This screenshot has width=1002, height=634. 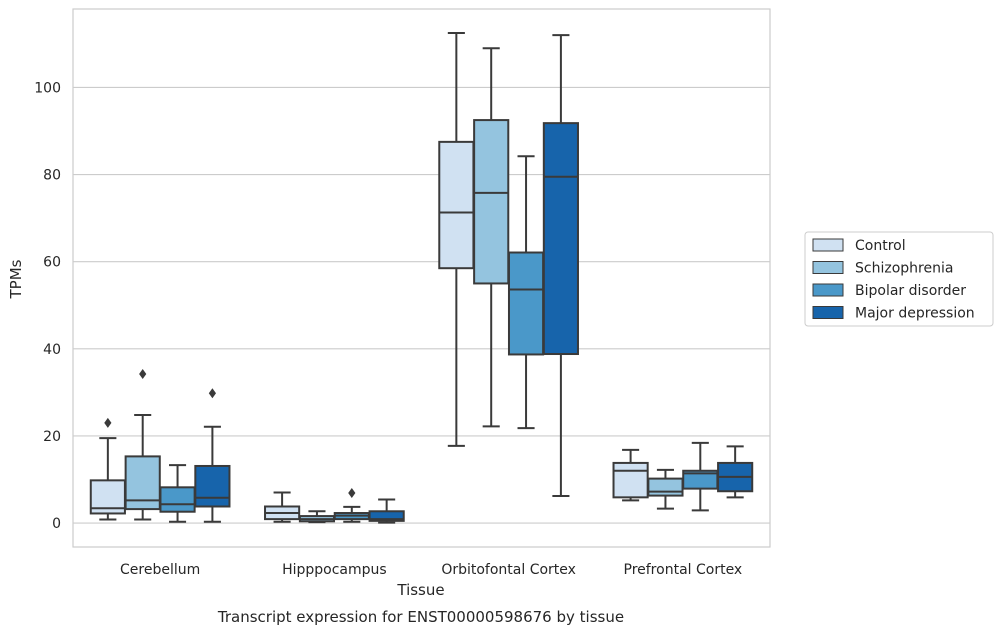 I want to click on y-tick-label: 100, so click(x=47, y=88).